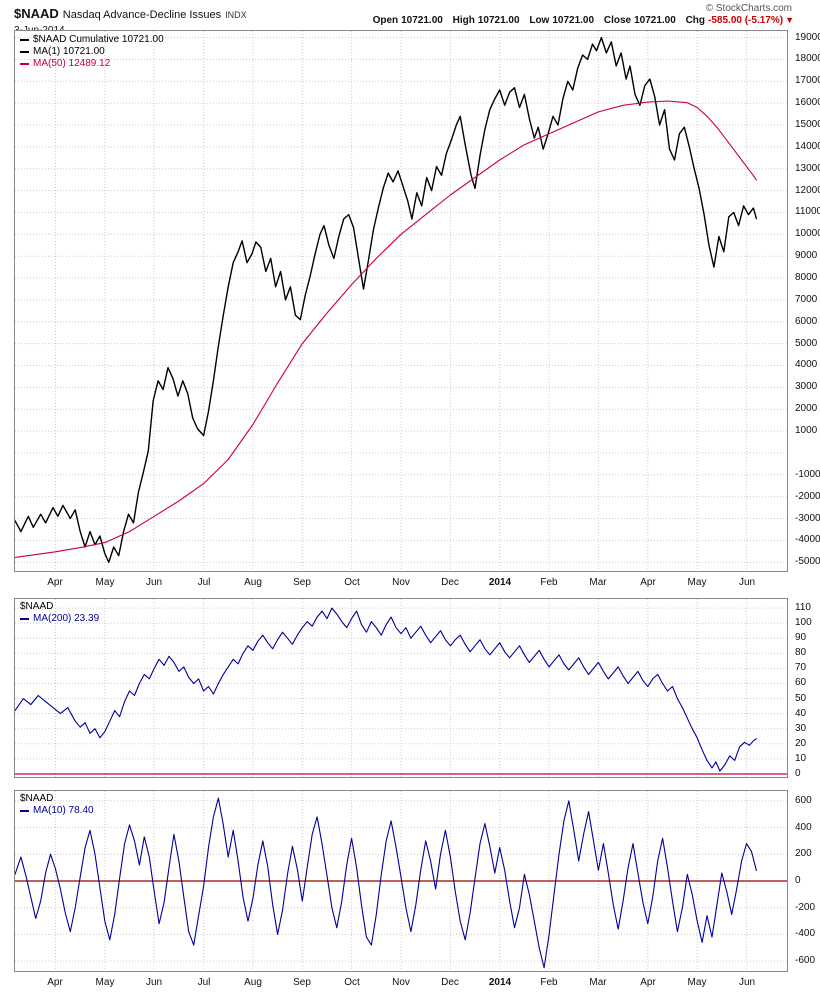  Describe the element at coordinates (598, 982) in the screenshot. I see `x-axis-tick-label: Mar` at that location.